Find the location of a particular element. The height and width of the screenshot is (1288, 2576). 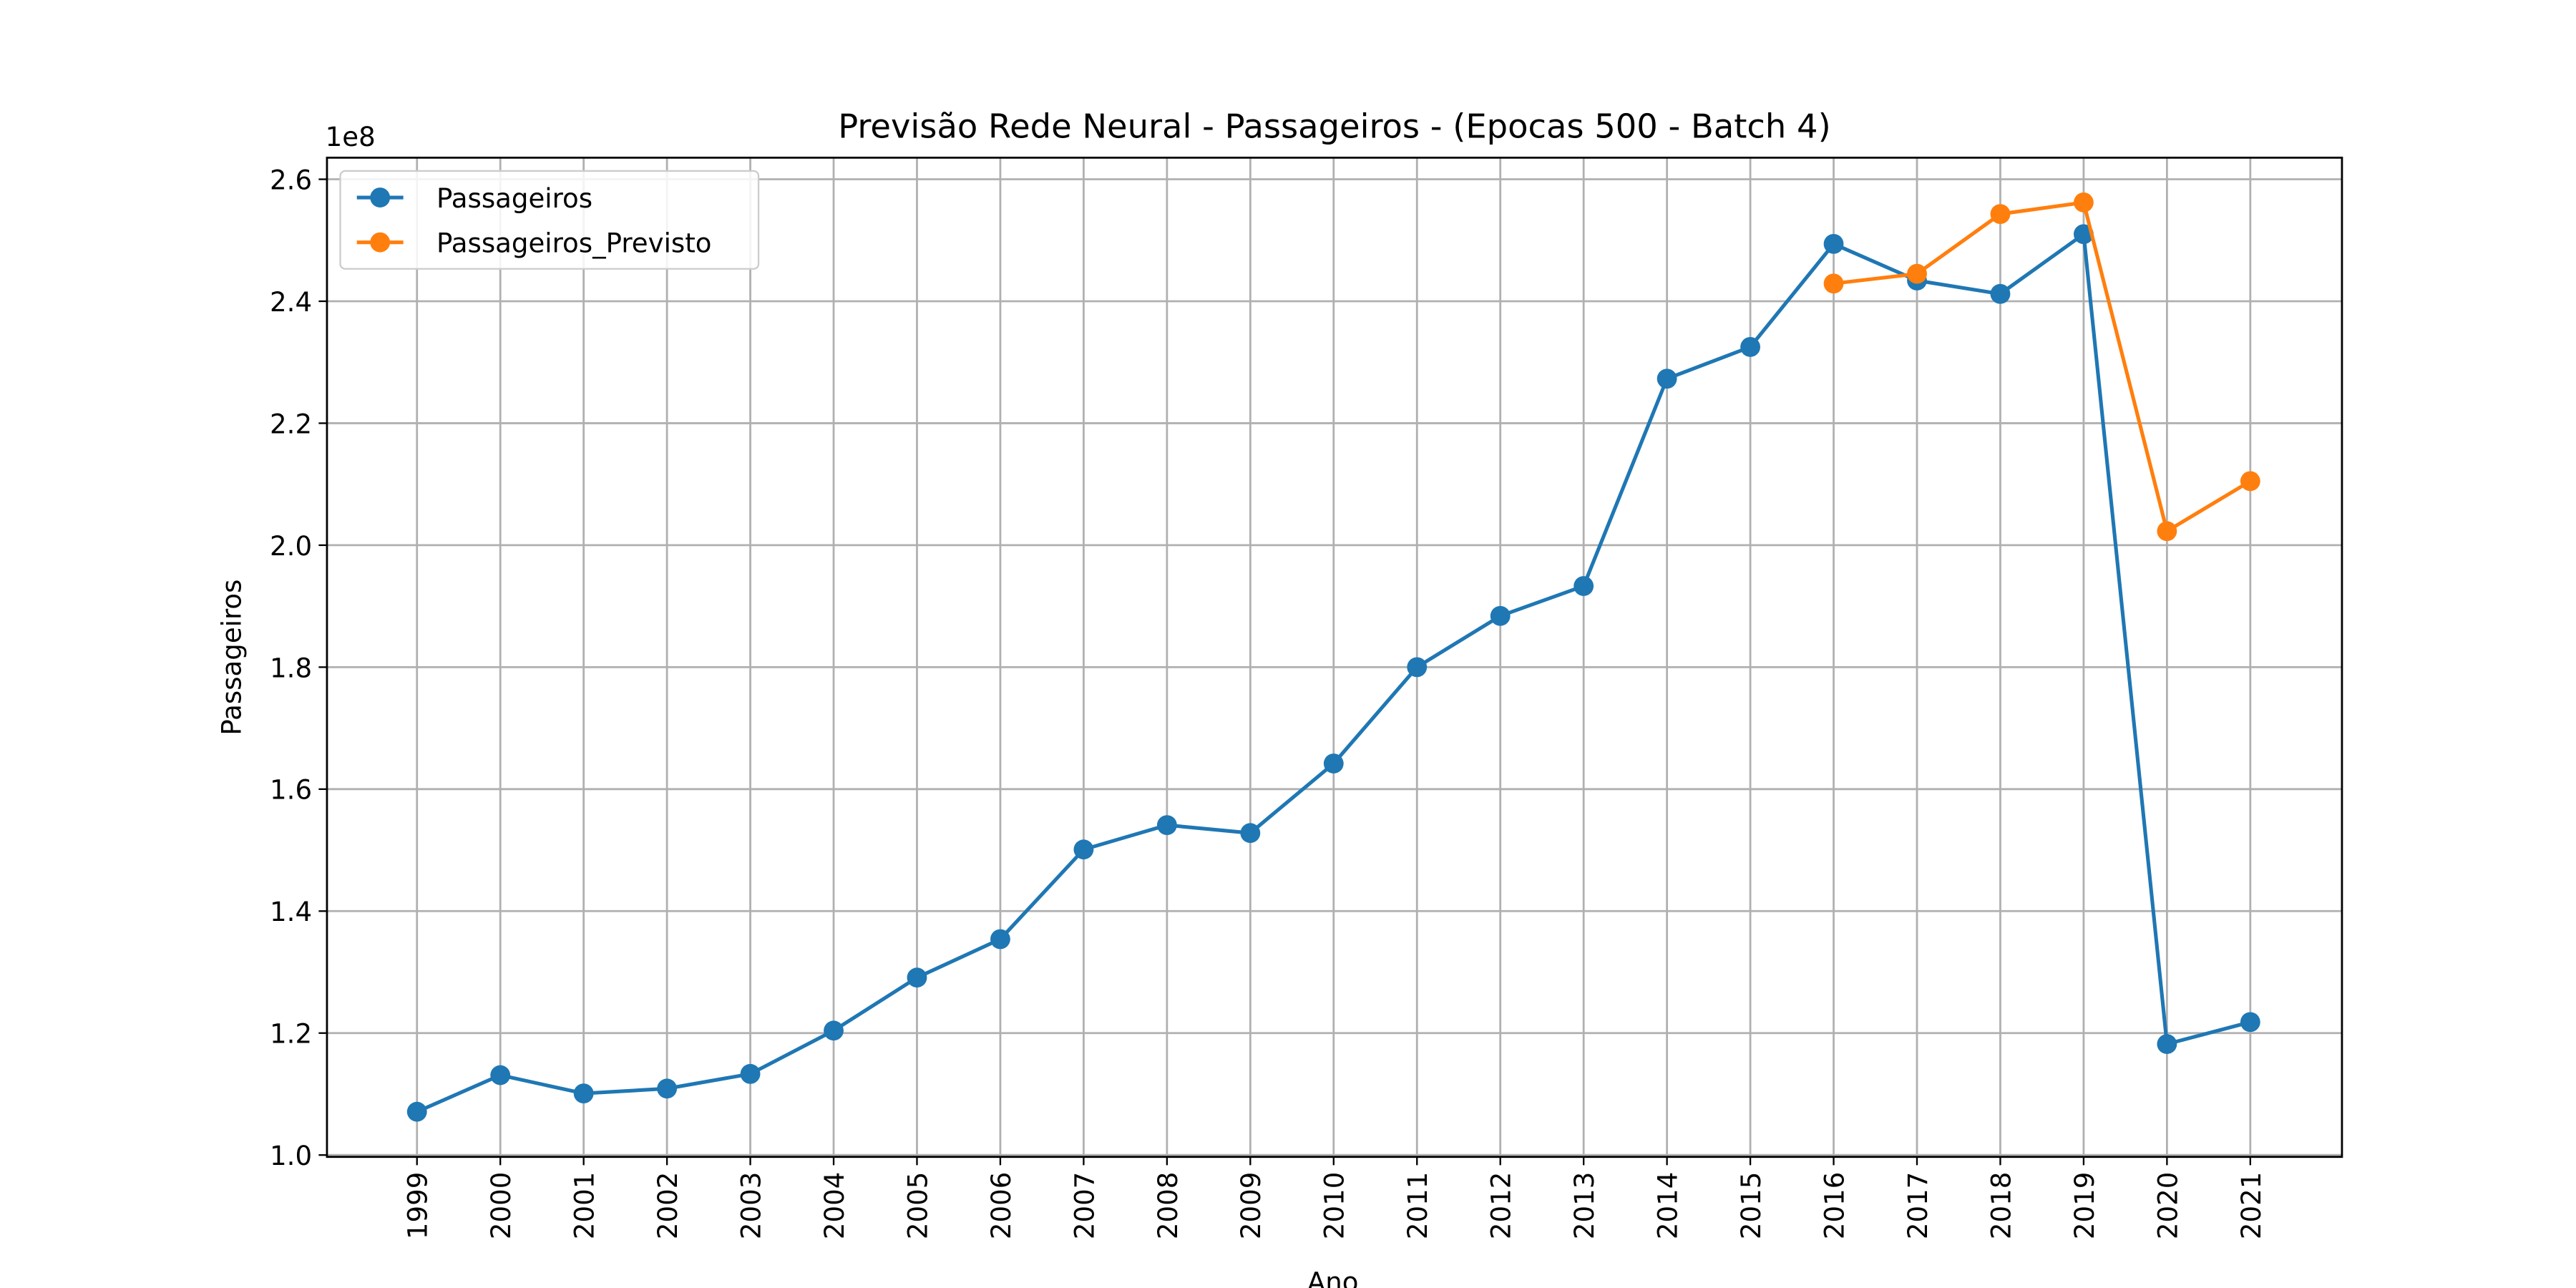

x-tick-label: 2017 is located at coordinates (1918, 1205).